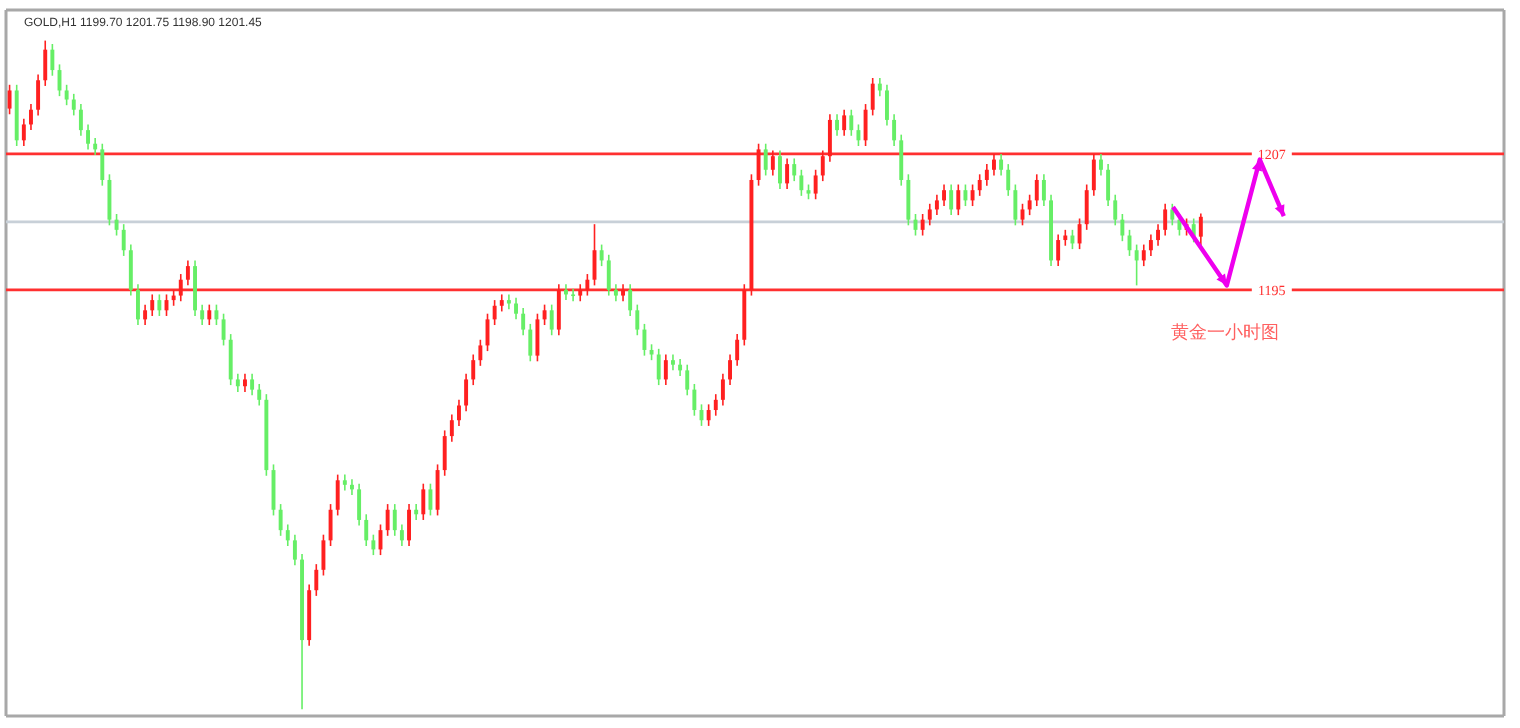  Describe the element at coordinates (1225, 333) in the screenshot. I see `annotation: 黄金一小时图` at that location.